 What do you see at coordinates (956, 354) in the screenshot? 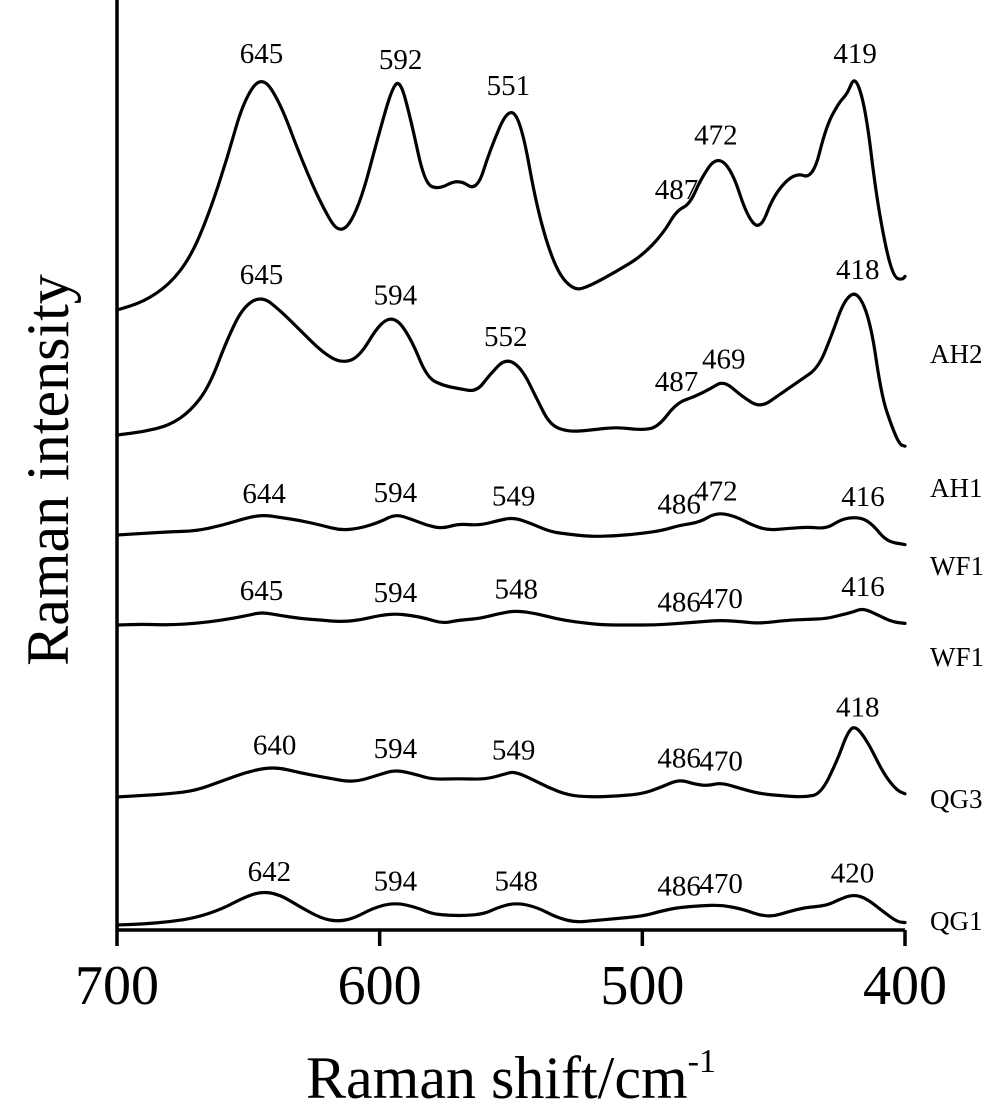
I see `series-name-label: AH2` at bounding box center [956, 354].